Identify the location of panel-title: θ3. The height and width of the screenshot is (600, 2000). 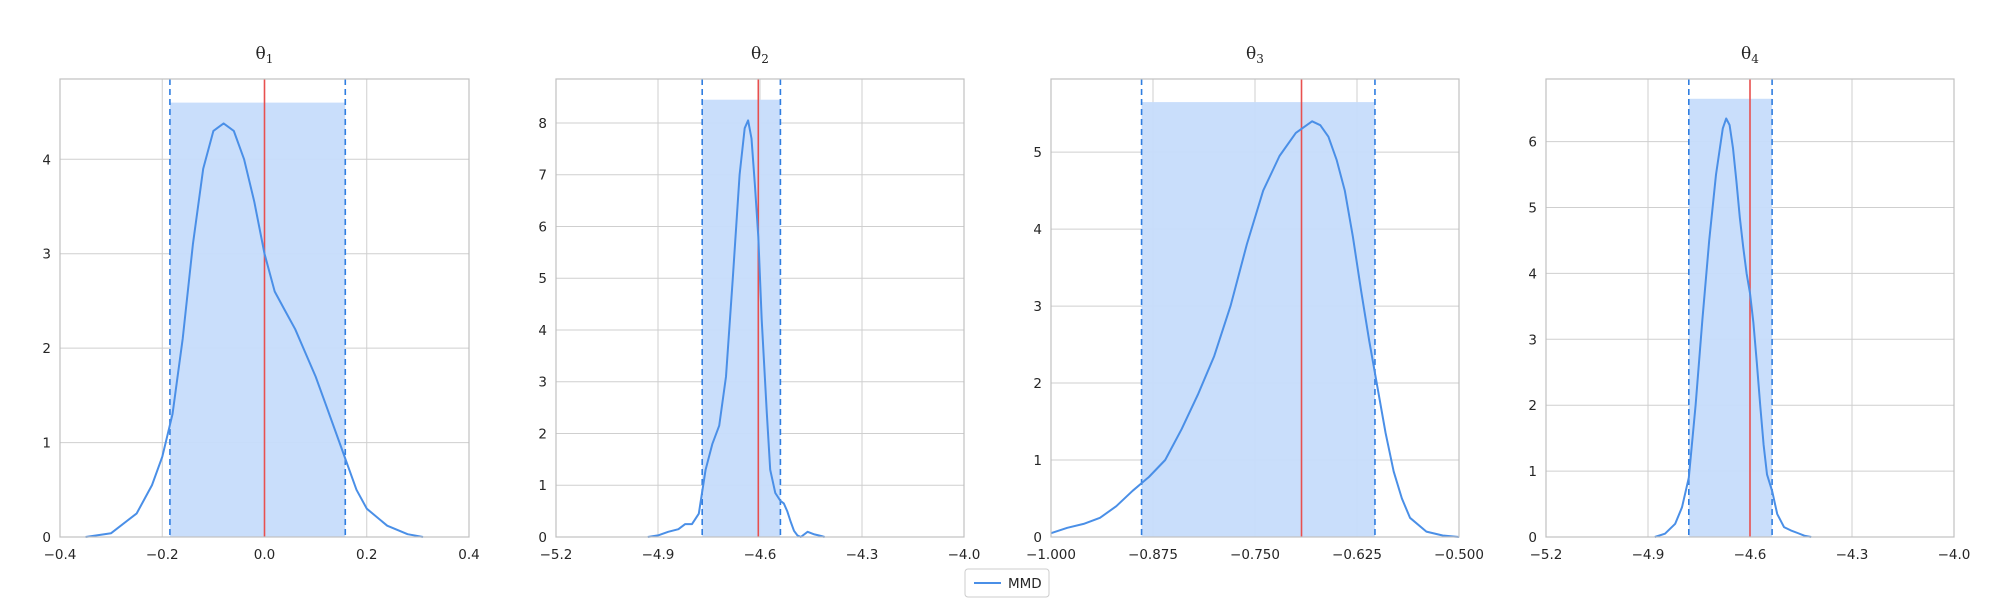
(1255, 55).